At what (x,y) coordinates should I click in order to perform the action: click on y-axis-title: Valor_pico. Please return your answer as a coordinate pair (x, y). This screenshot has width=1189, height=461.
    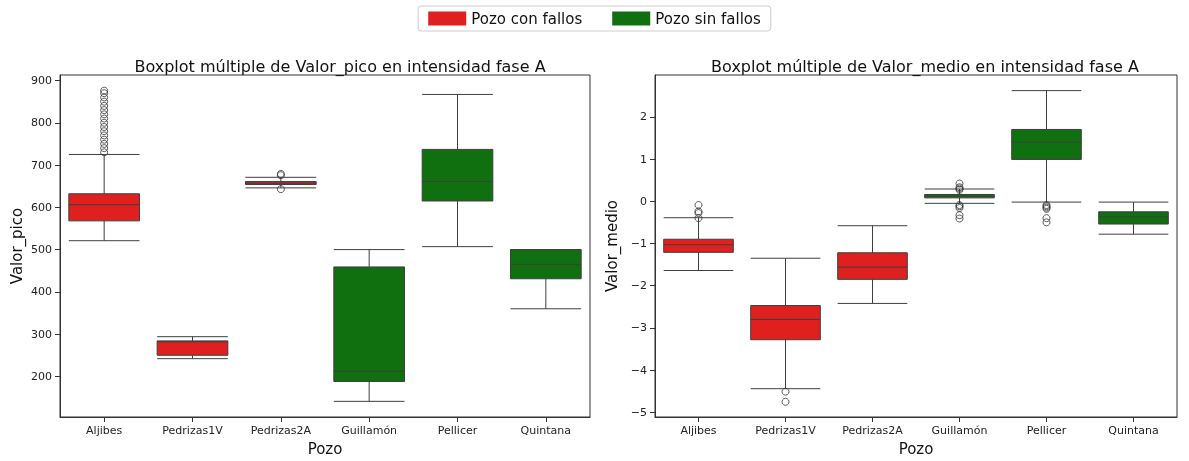
    Looking at the image, I should click on (17, 246).